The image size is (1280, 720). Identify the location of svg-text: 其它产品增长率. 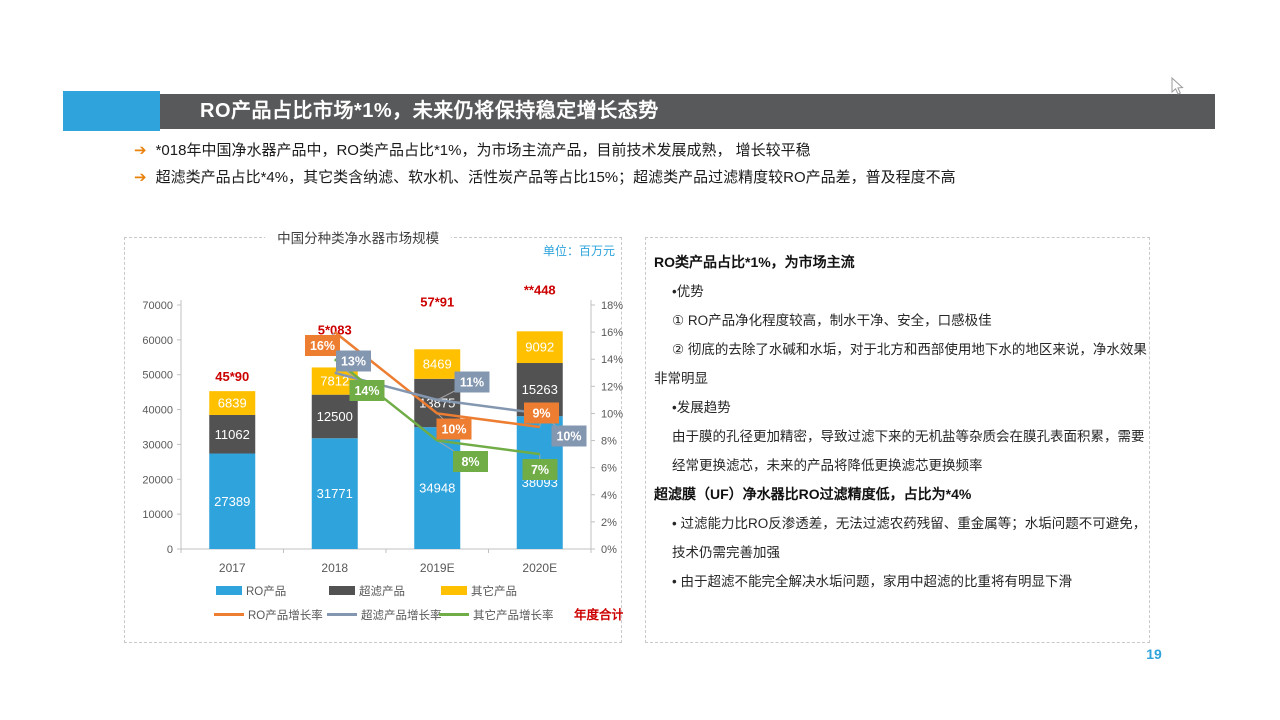
(513, 615).